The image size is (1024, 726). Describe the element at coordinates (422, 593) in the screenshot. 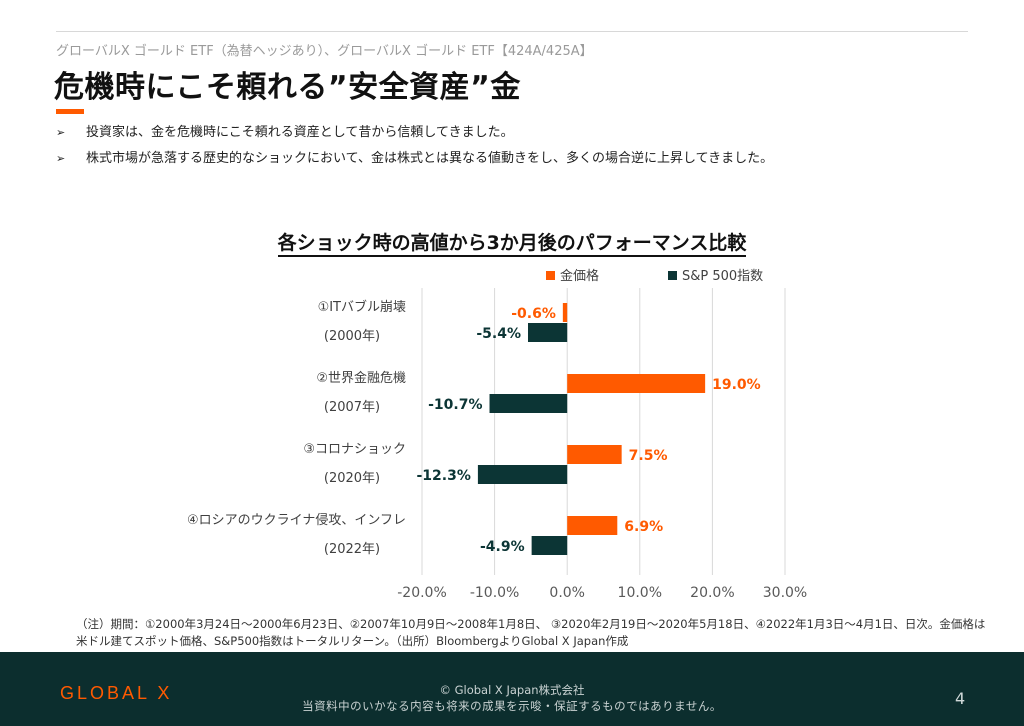

I see `x-tick-label: -20.0%` at that location.